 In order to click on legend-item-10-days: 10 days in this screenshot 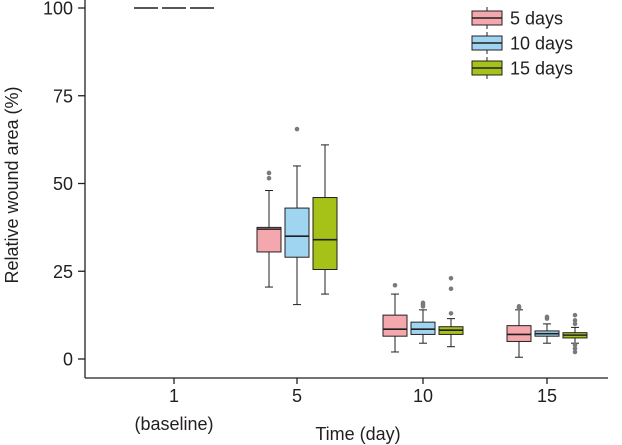, I will do `click(522, 43)`.